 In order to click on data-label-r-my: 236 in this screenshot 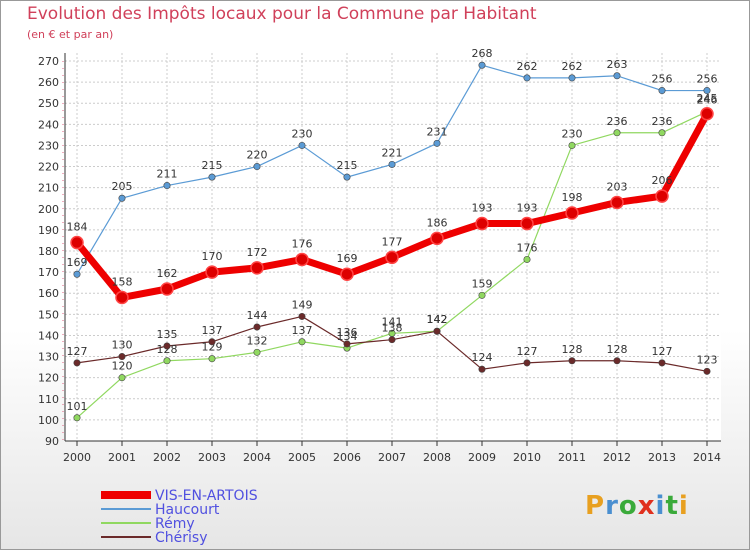, I will do `click(617, 121)`.